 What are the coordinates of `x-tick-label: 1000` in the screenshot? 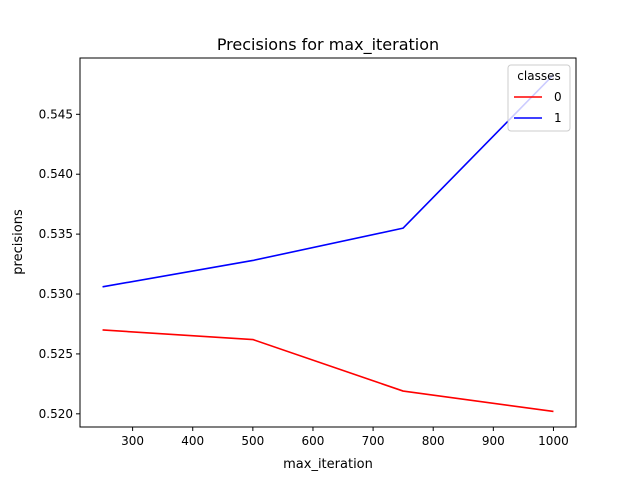 It's located at (553, 441).